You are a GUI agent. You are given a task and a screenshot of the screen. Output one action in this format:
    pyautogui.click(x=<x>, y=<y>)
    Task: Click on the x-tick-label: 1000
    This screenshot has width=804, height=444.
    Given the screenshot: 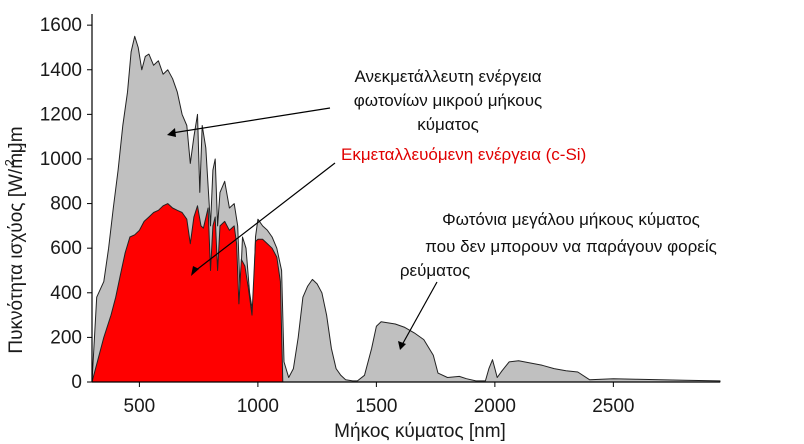 What is the action you would take?
    pyautogui.click(x=258, y=406)
    